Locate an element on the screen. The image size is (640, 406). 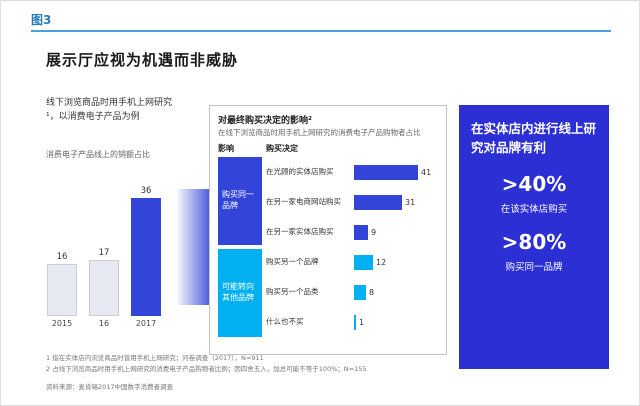
decision-row-label: 什么也不买 is located at coordinates (285, 322).